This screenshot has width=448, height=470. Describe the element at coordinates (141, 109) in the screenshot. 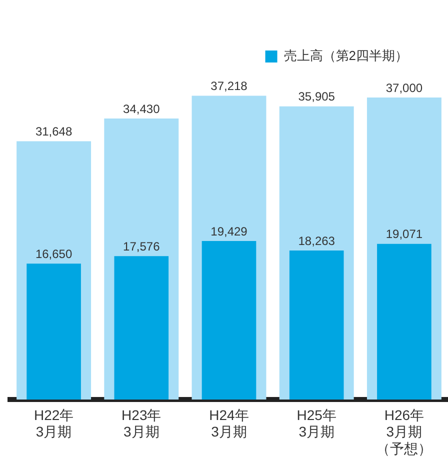

I see `data-label: 34,430` at that location.